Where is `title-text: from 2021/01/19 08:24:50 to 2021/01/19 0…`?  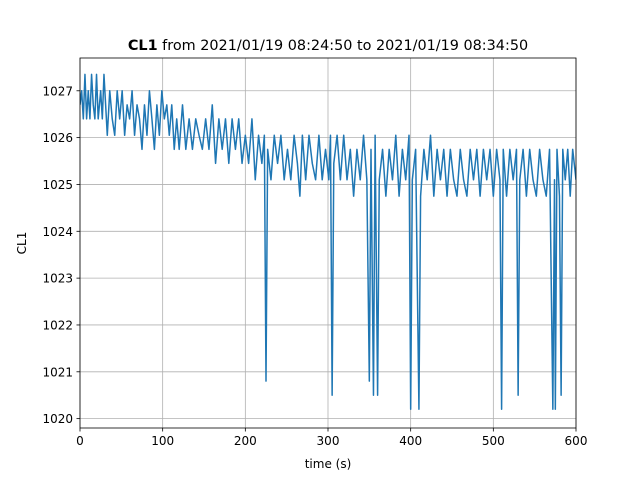
title-text: from 2021/01/19 08:24:50 to 2021/01/19 0… is located at coordinates (345, 46).